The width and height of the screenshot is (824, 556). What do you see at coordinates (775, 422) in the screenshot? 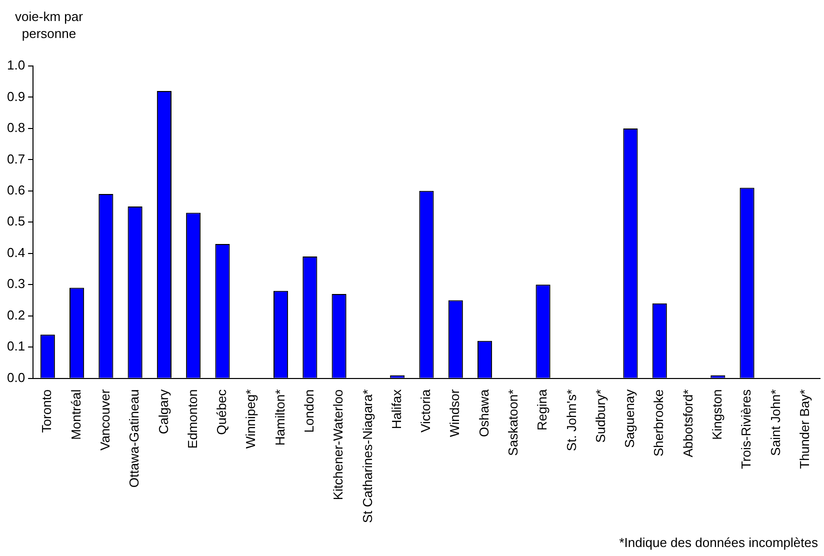
I see `x-tick-label: Saint John*` at bounding box center [775, 422].